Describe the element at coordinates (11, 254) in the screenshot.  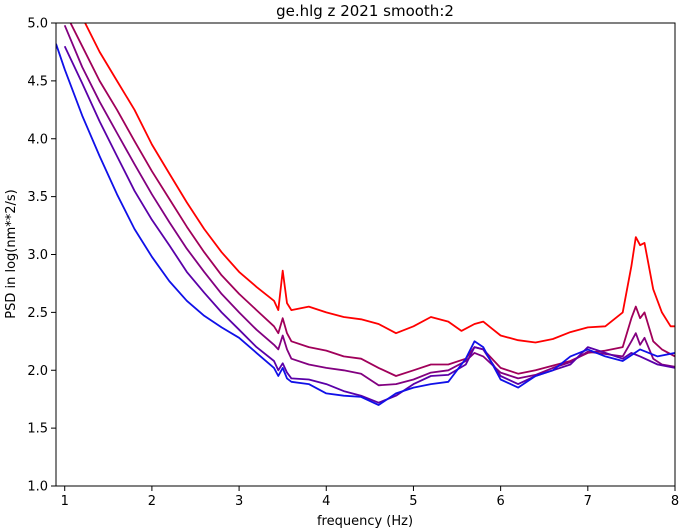
I see `y-axis-label: PSD in log(nm**2/s)` at that location.